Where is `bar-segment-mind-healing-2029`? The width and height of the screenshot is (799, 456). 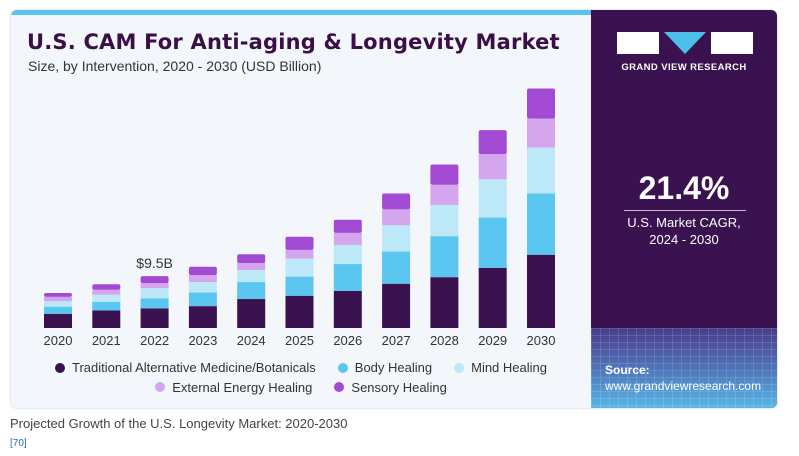
bar-segment-mind-healing-2029 is located at coordinates (492, 198).